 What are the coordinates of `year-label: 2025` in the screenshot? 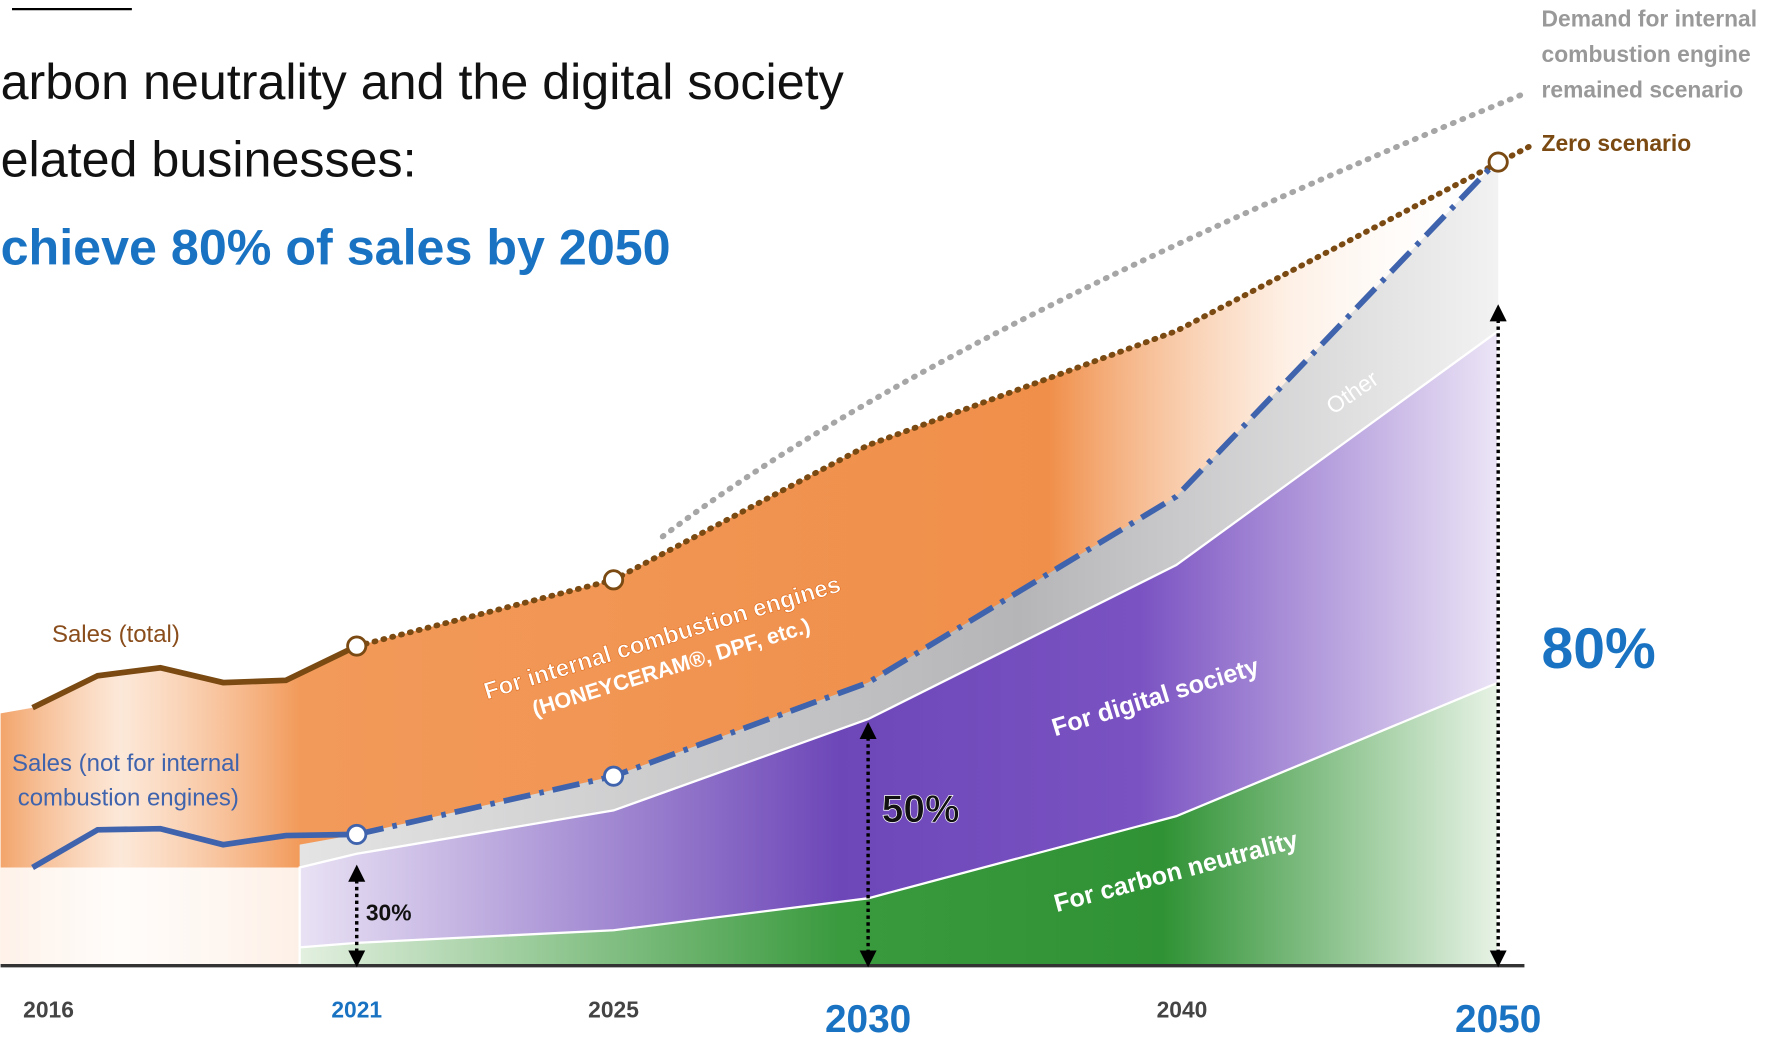 It's located at (613, 1009).